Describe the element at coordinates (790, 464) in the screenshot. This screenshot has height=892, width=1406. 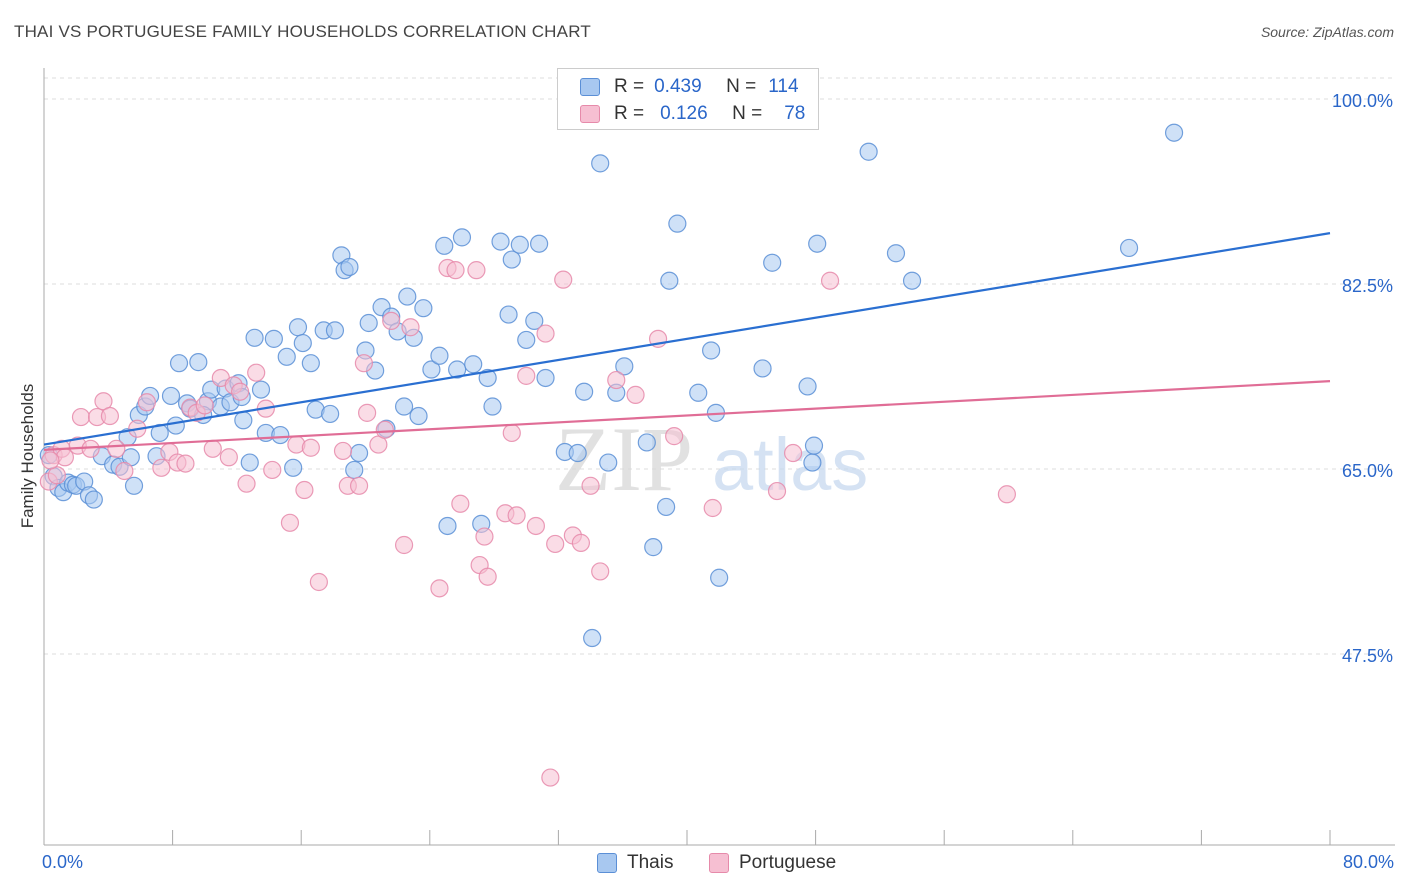
I see `watermark-atlas: atlas` at that location.